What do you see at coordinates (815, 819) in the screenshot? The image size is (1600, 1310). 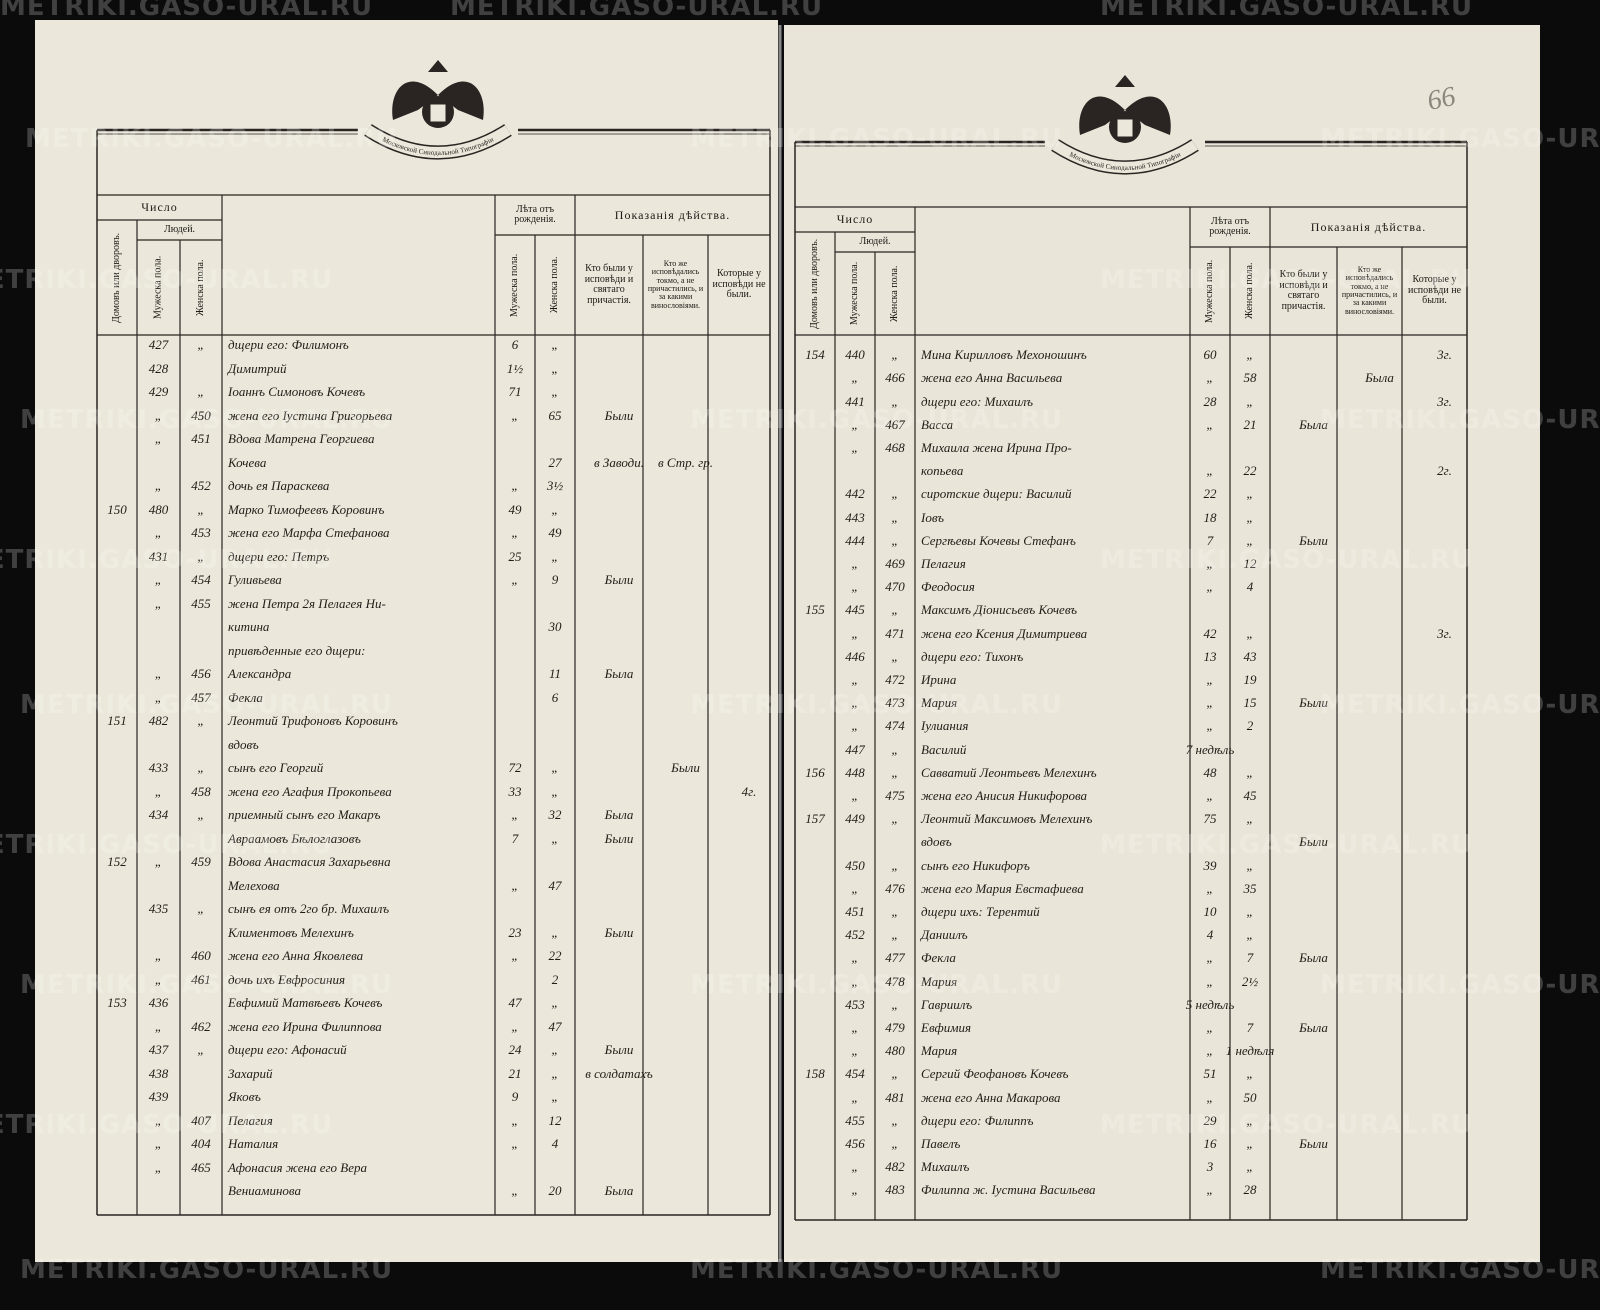 I see `cell-house: 157` at bounding box center [815, 819].